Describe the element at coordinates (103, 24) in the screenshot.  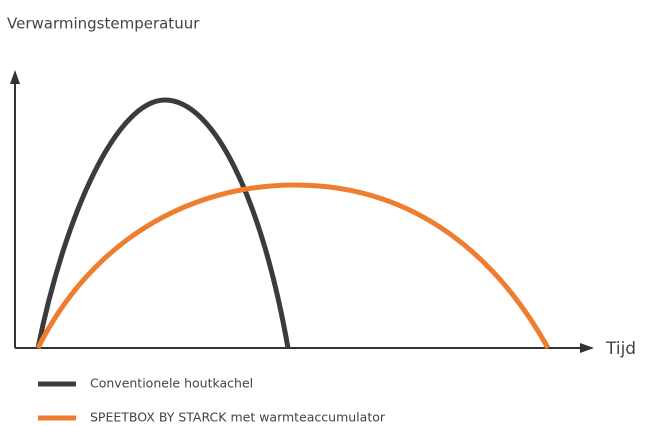
I see `title: Verwarmingstemperatuur` at that location.